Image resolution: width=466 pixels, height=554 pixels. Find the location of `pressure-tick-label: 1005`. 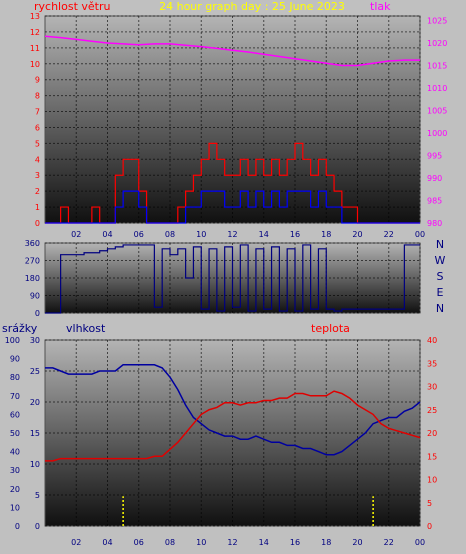

pressure-tick-label: 1005 is located at coordinates (437, 111).